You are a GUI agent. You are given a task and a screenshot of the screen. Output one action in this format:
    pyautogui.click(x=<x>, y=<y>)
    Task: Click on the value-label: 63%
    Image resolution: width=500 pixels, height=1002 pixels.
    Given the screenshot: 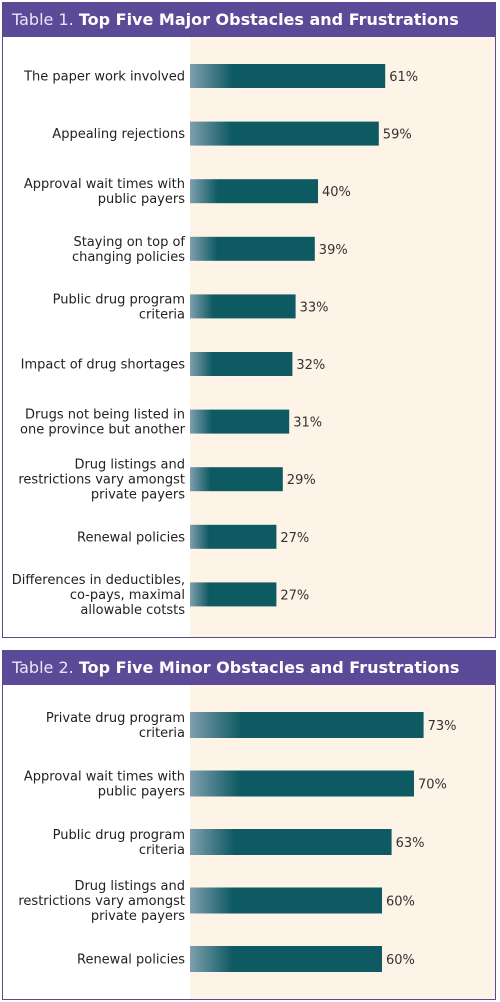 What is the action you would take?
    pyautogui.click(x=410, y=843)
    